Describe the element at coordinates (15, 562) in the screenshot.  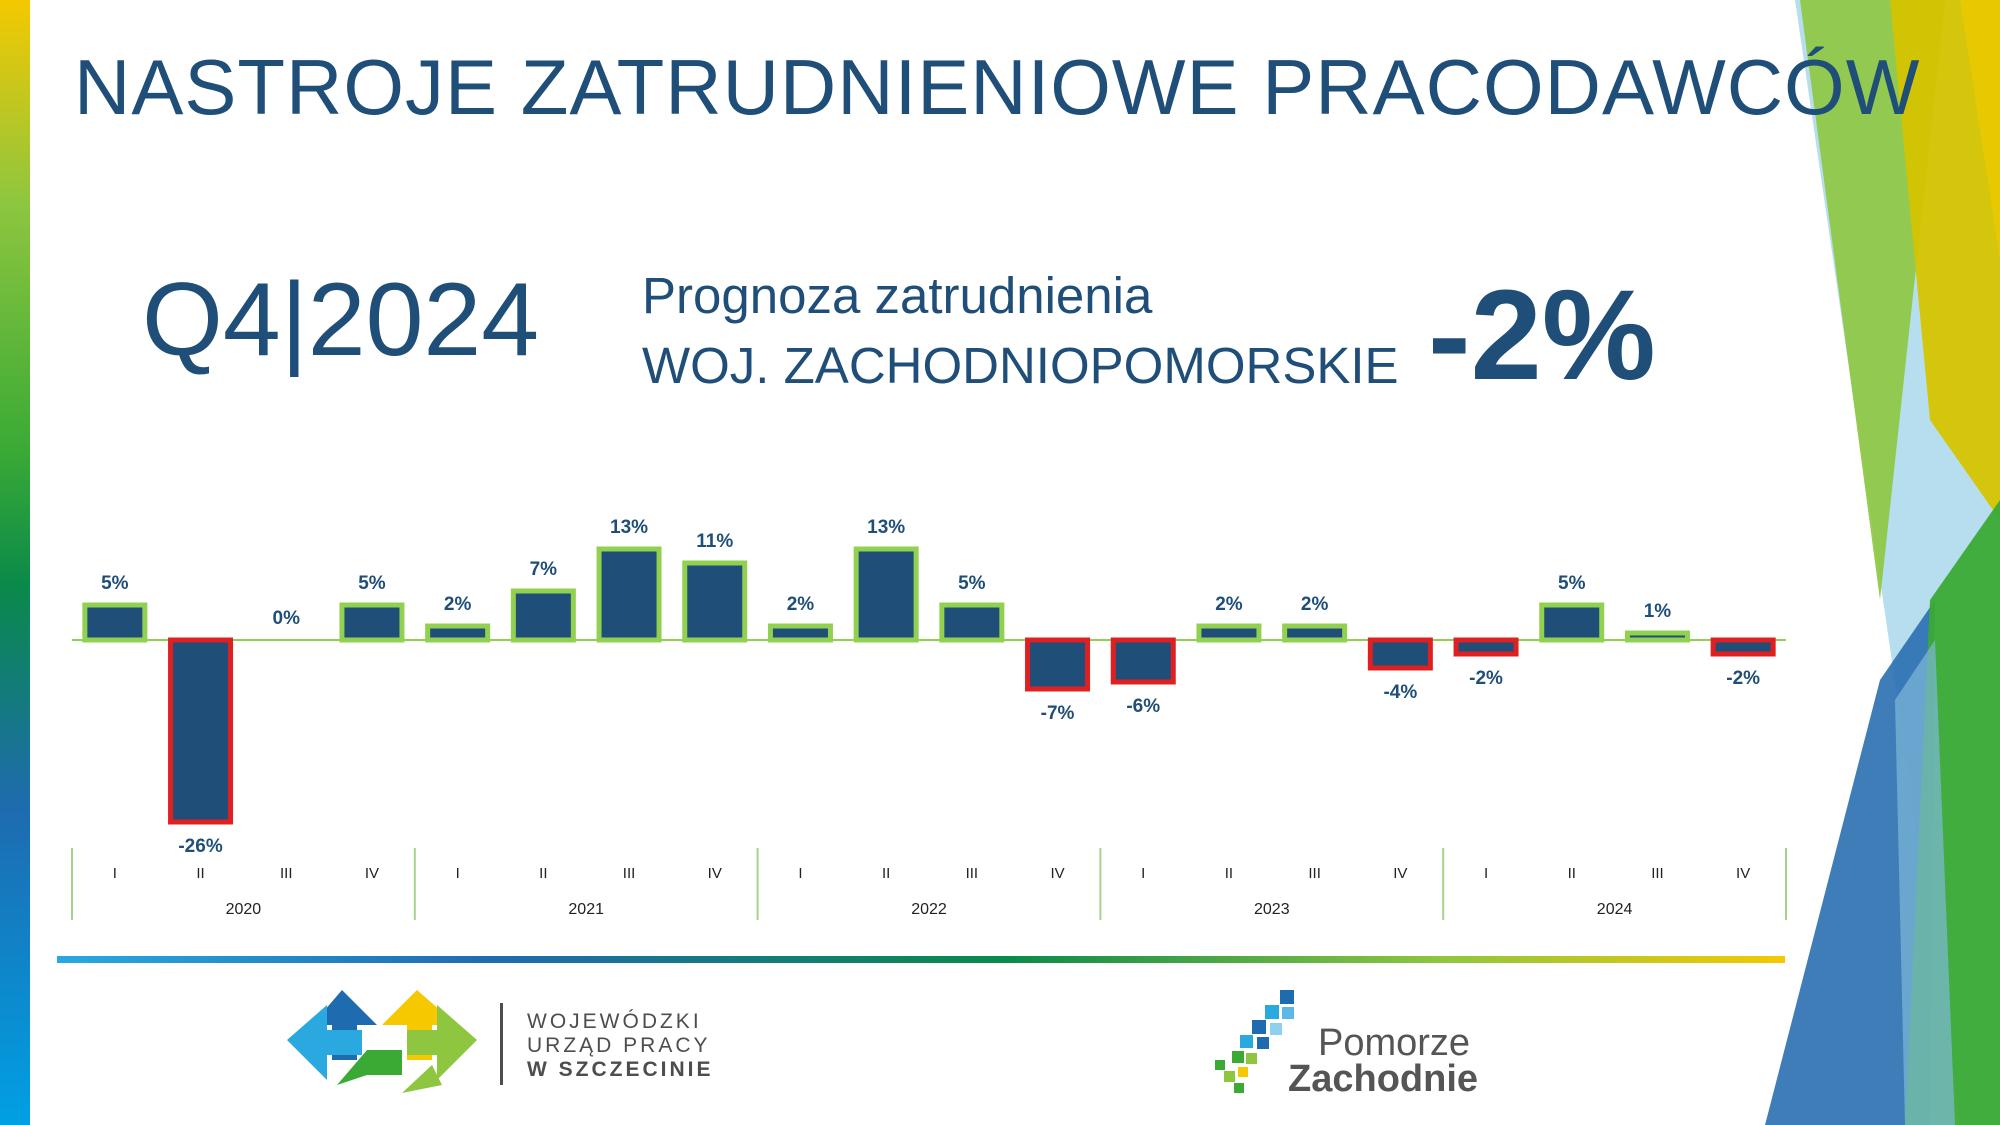
I see `left-gradient-strip` at that location.